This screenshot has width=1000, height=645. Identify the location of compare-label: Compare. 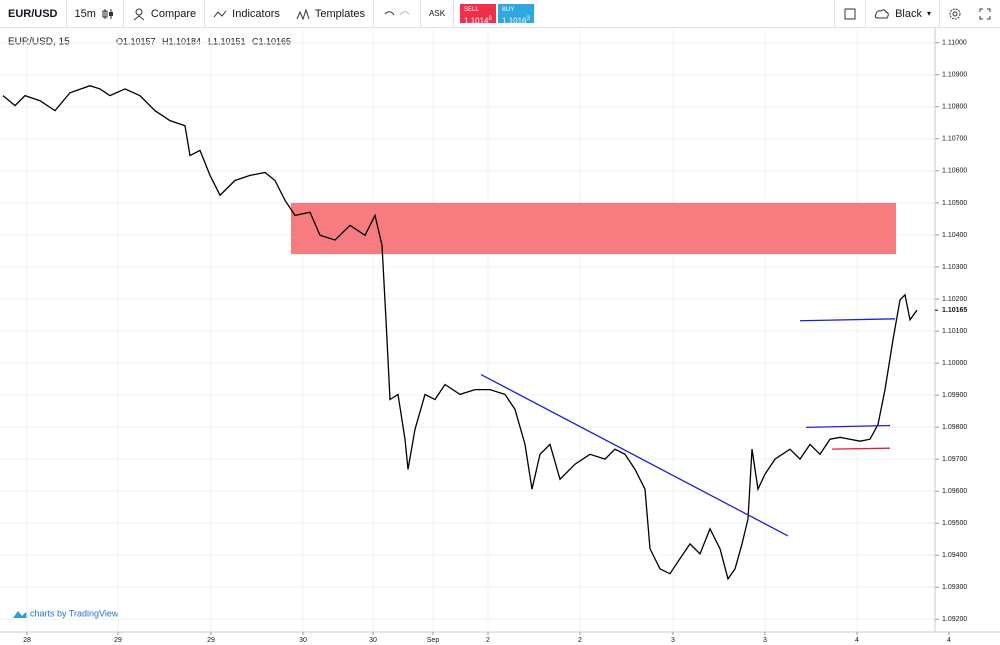
(173, 13).